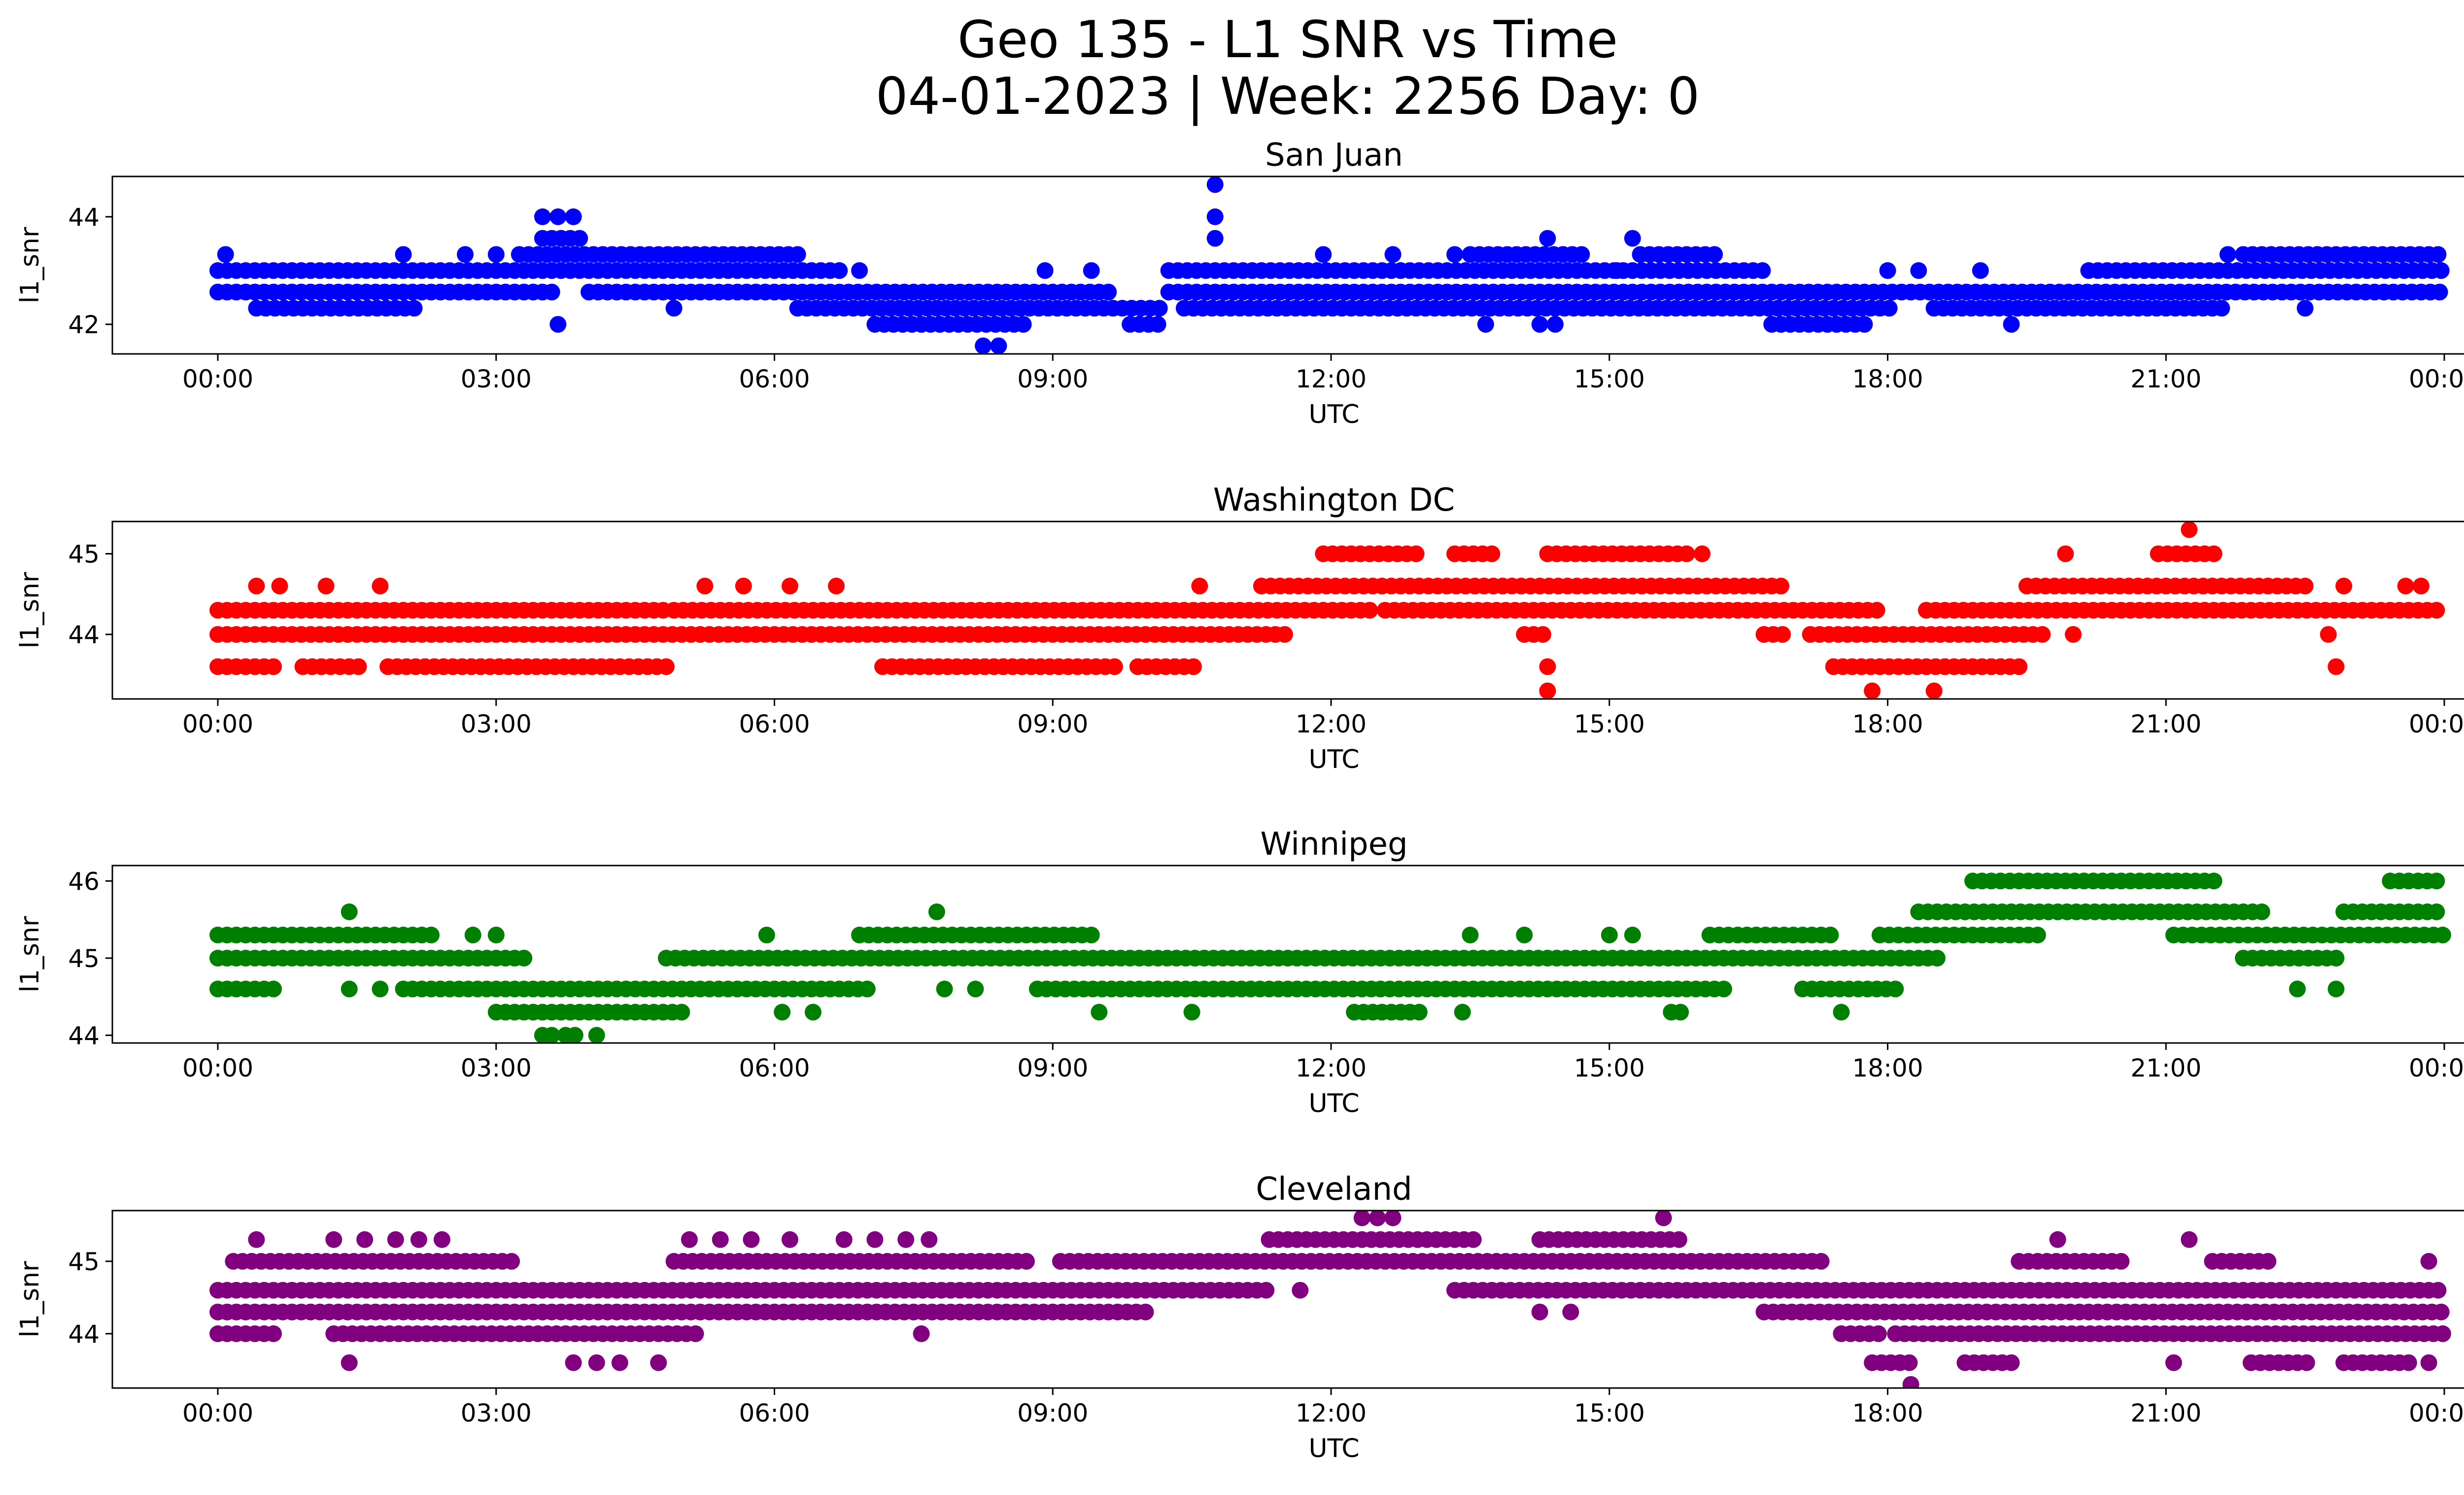 Image resolution: width=2464 pixels, height=1495 pixels. Describe the element at coordinates (1287, 265) in the screenshot. I see `axes-frame` at that location.